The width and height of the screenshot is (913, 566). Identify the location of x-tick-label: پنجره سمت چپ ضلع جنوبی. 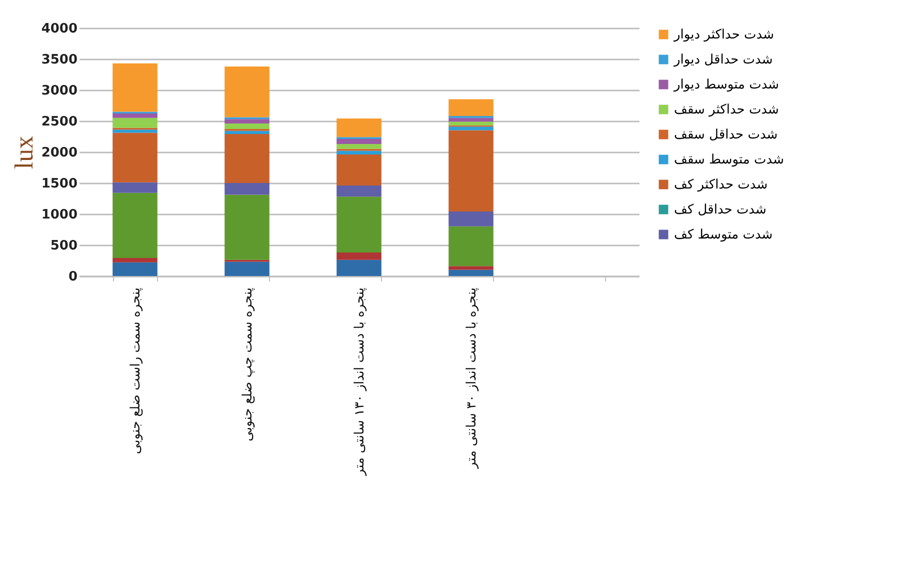
(248, 364).